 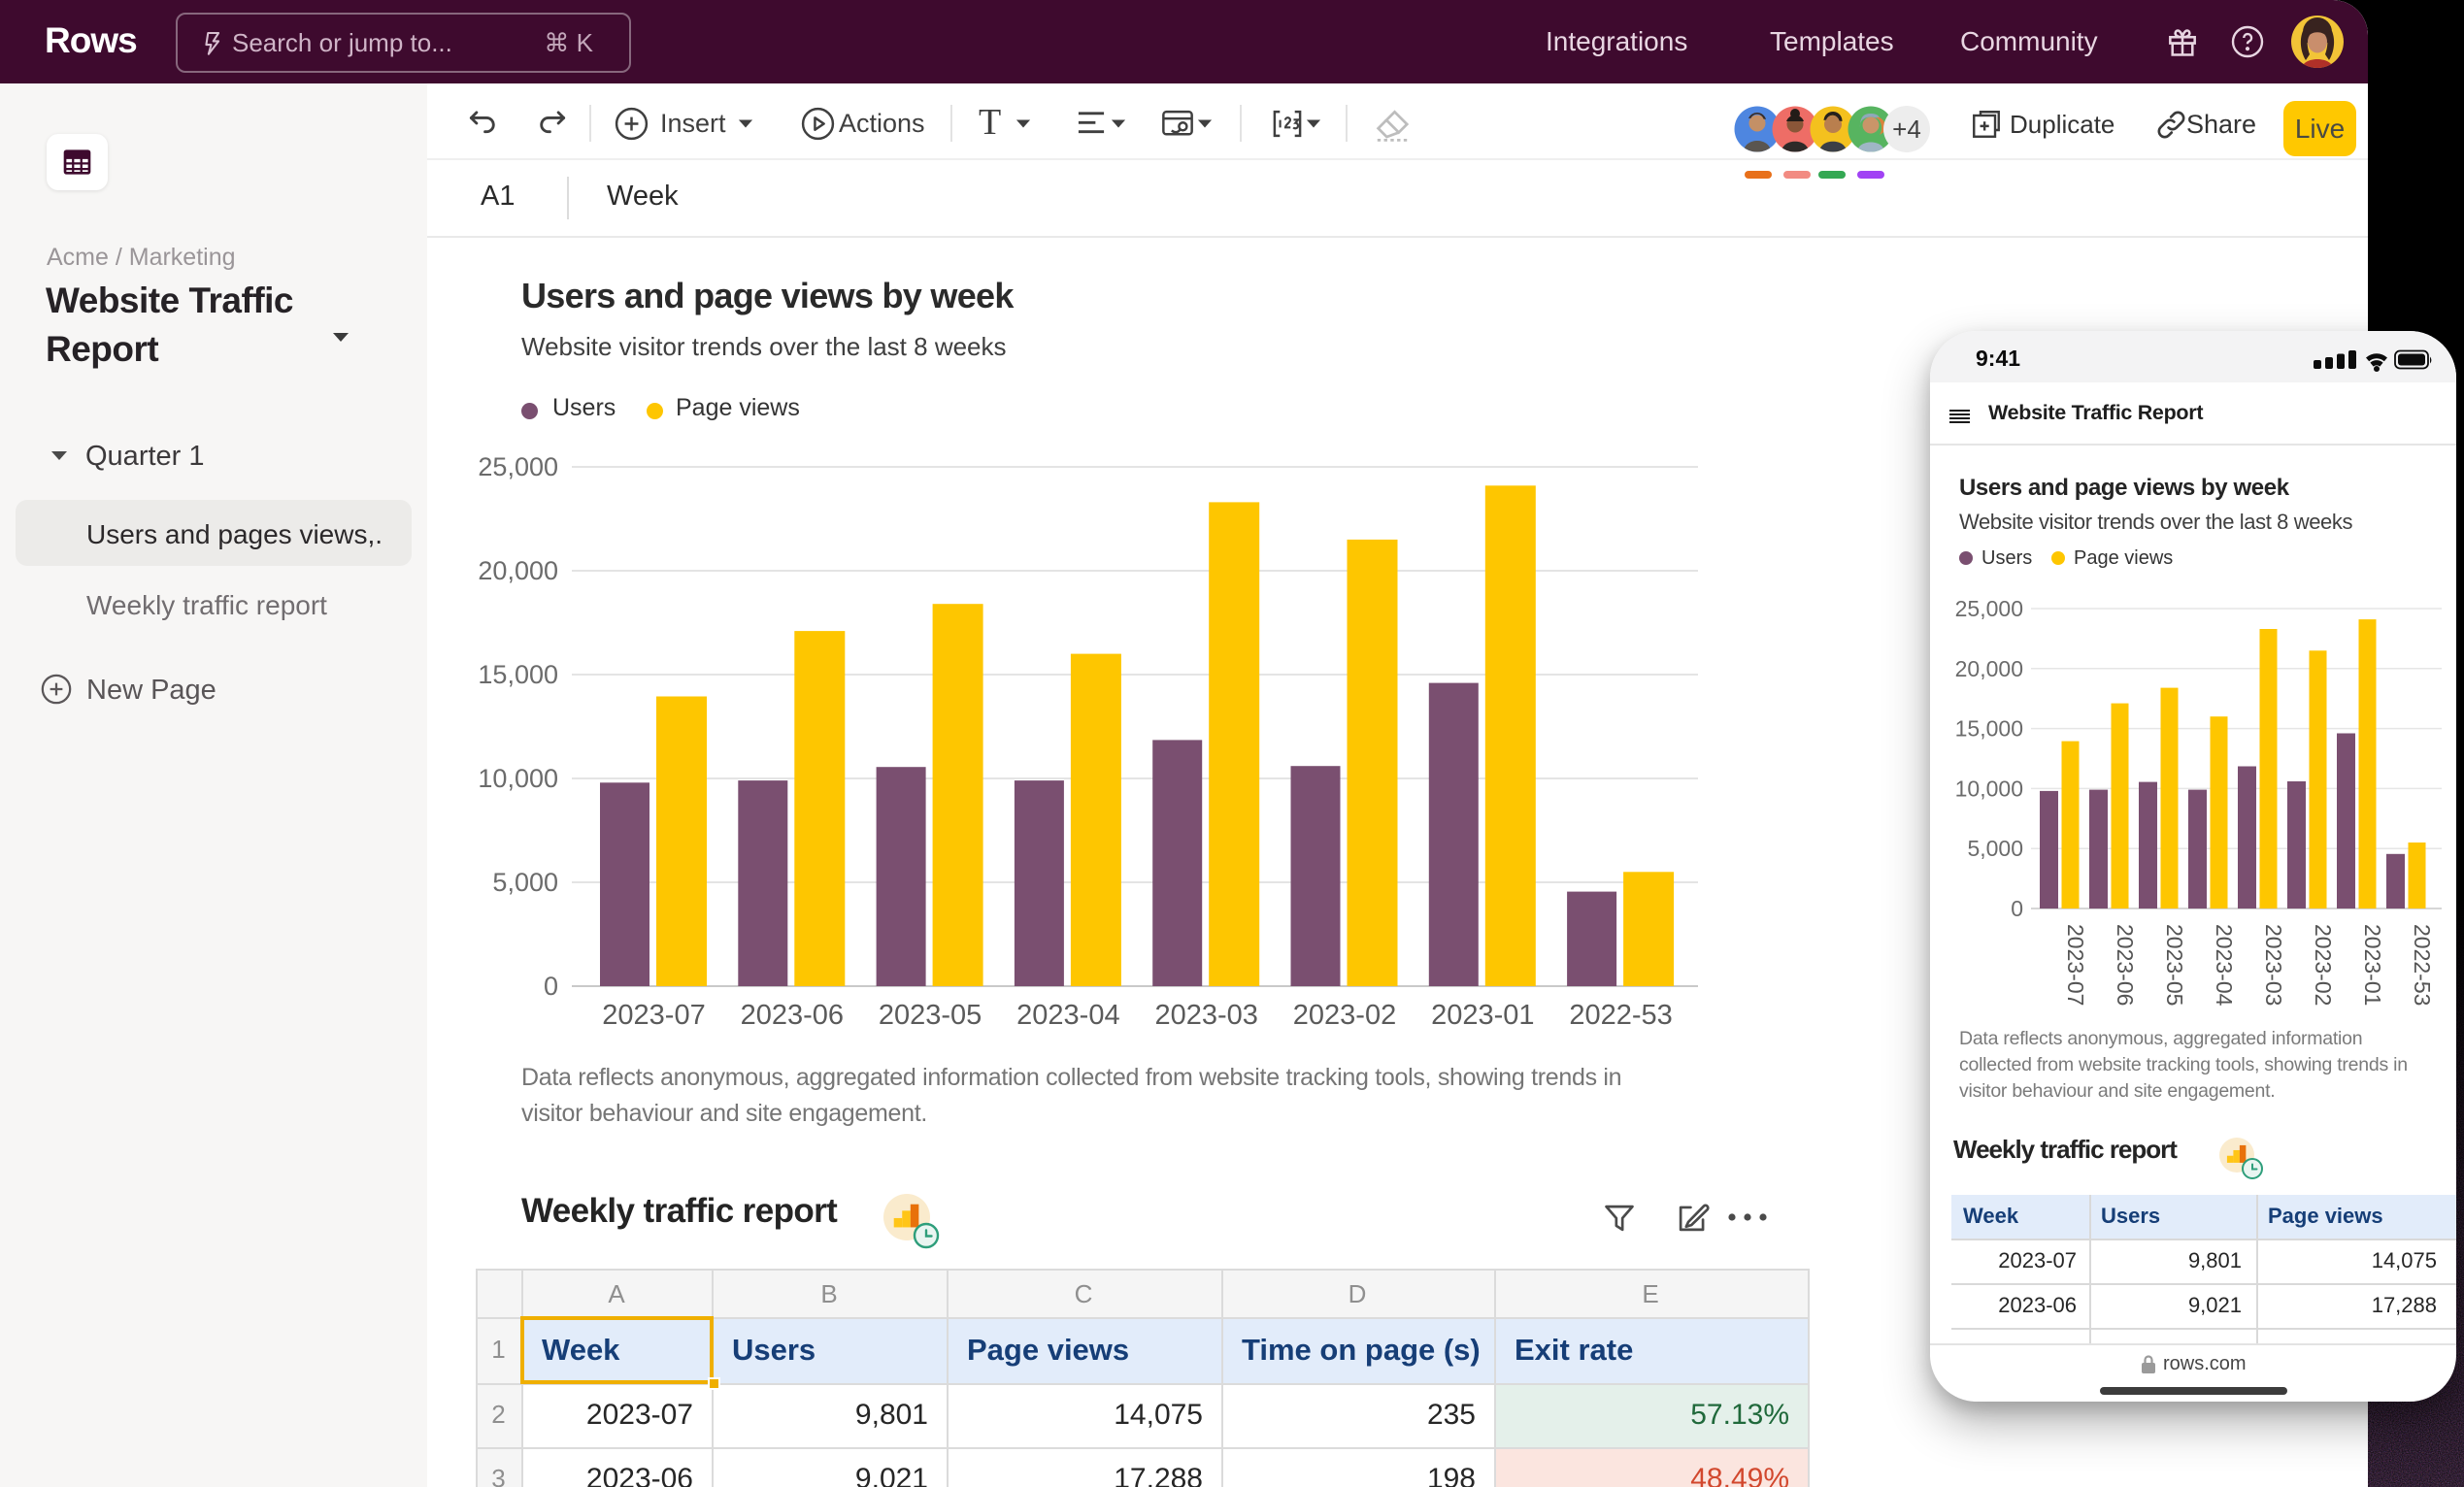 I want to click on svg-text: +4, so click(x=1906, y=129).